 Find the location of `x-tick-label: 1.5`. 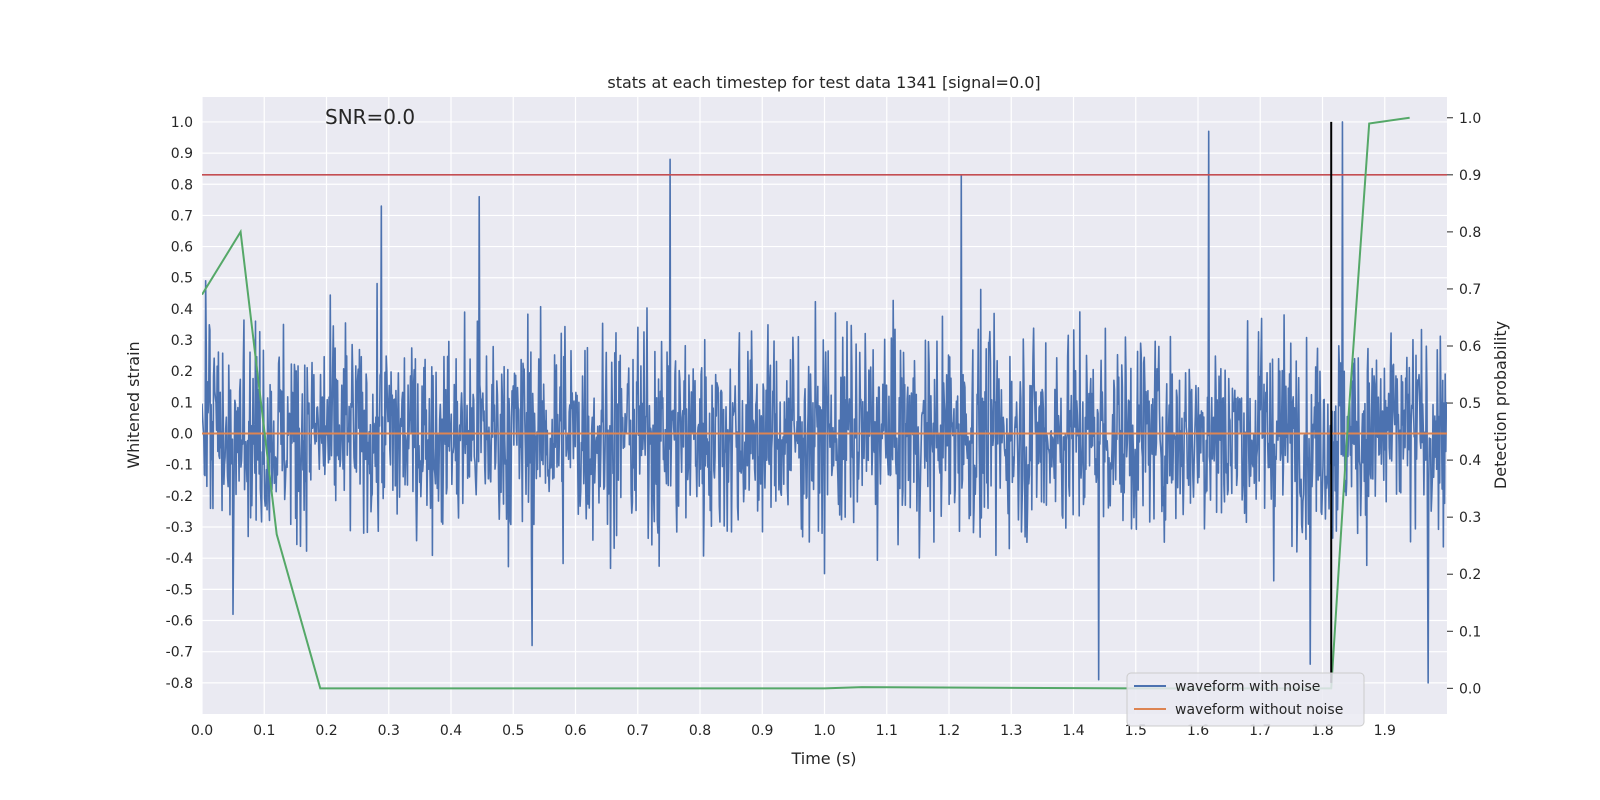

x-tick-label: 1.5 is located at coordinates (1136, 731).